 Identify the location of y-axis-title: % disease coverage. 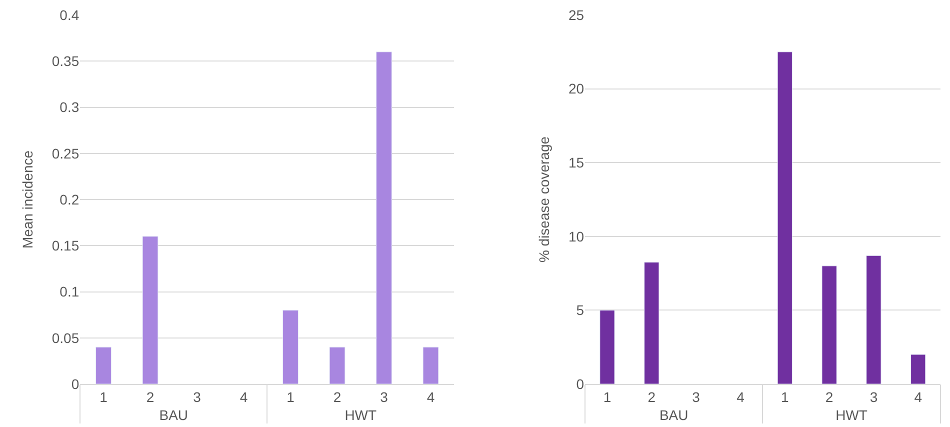
(544, 199).